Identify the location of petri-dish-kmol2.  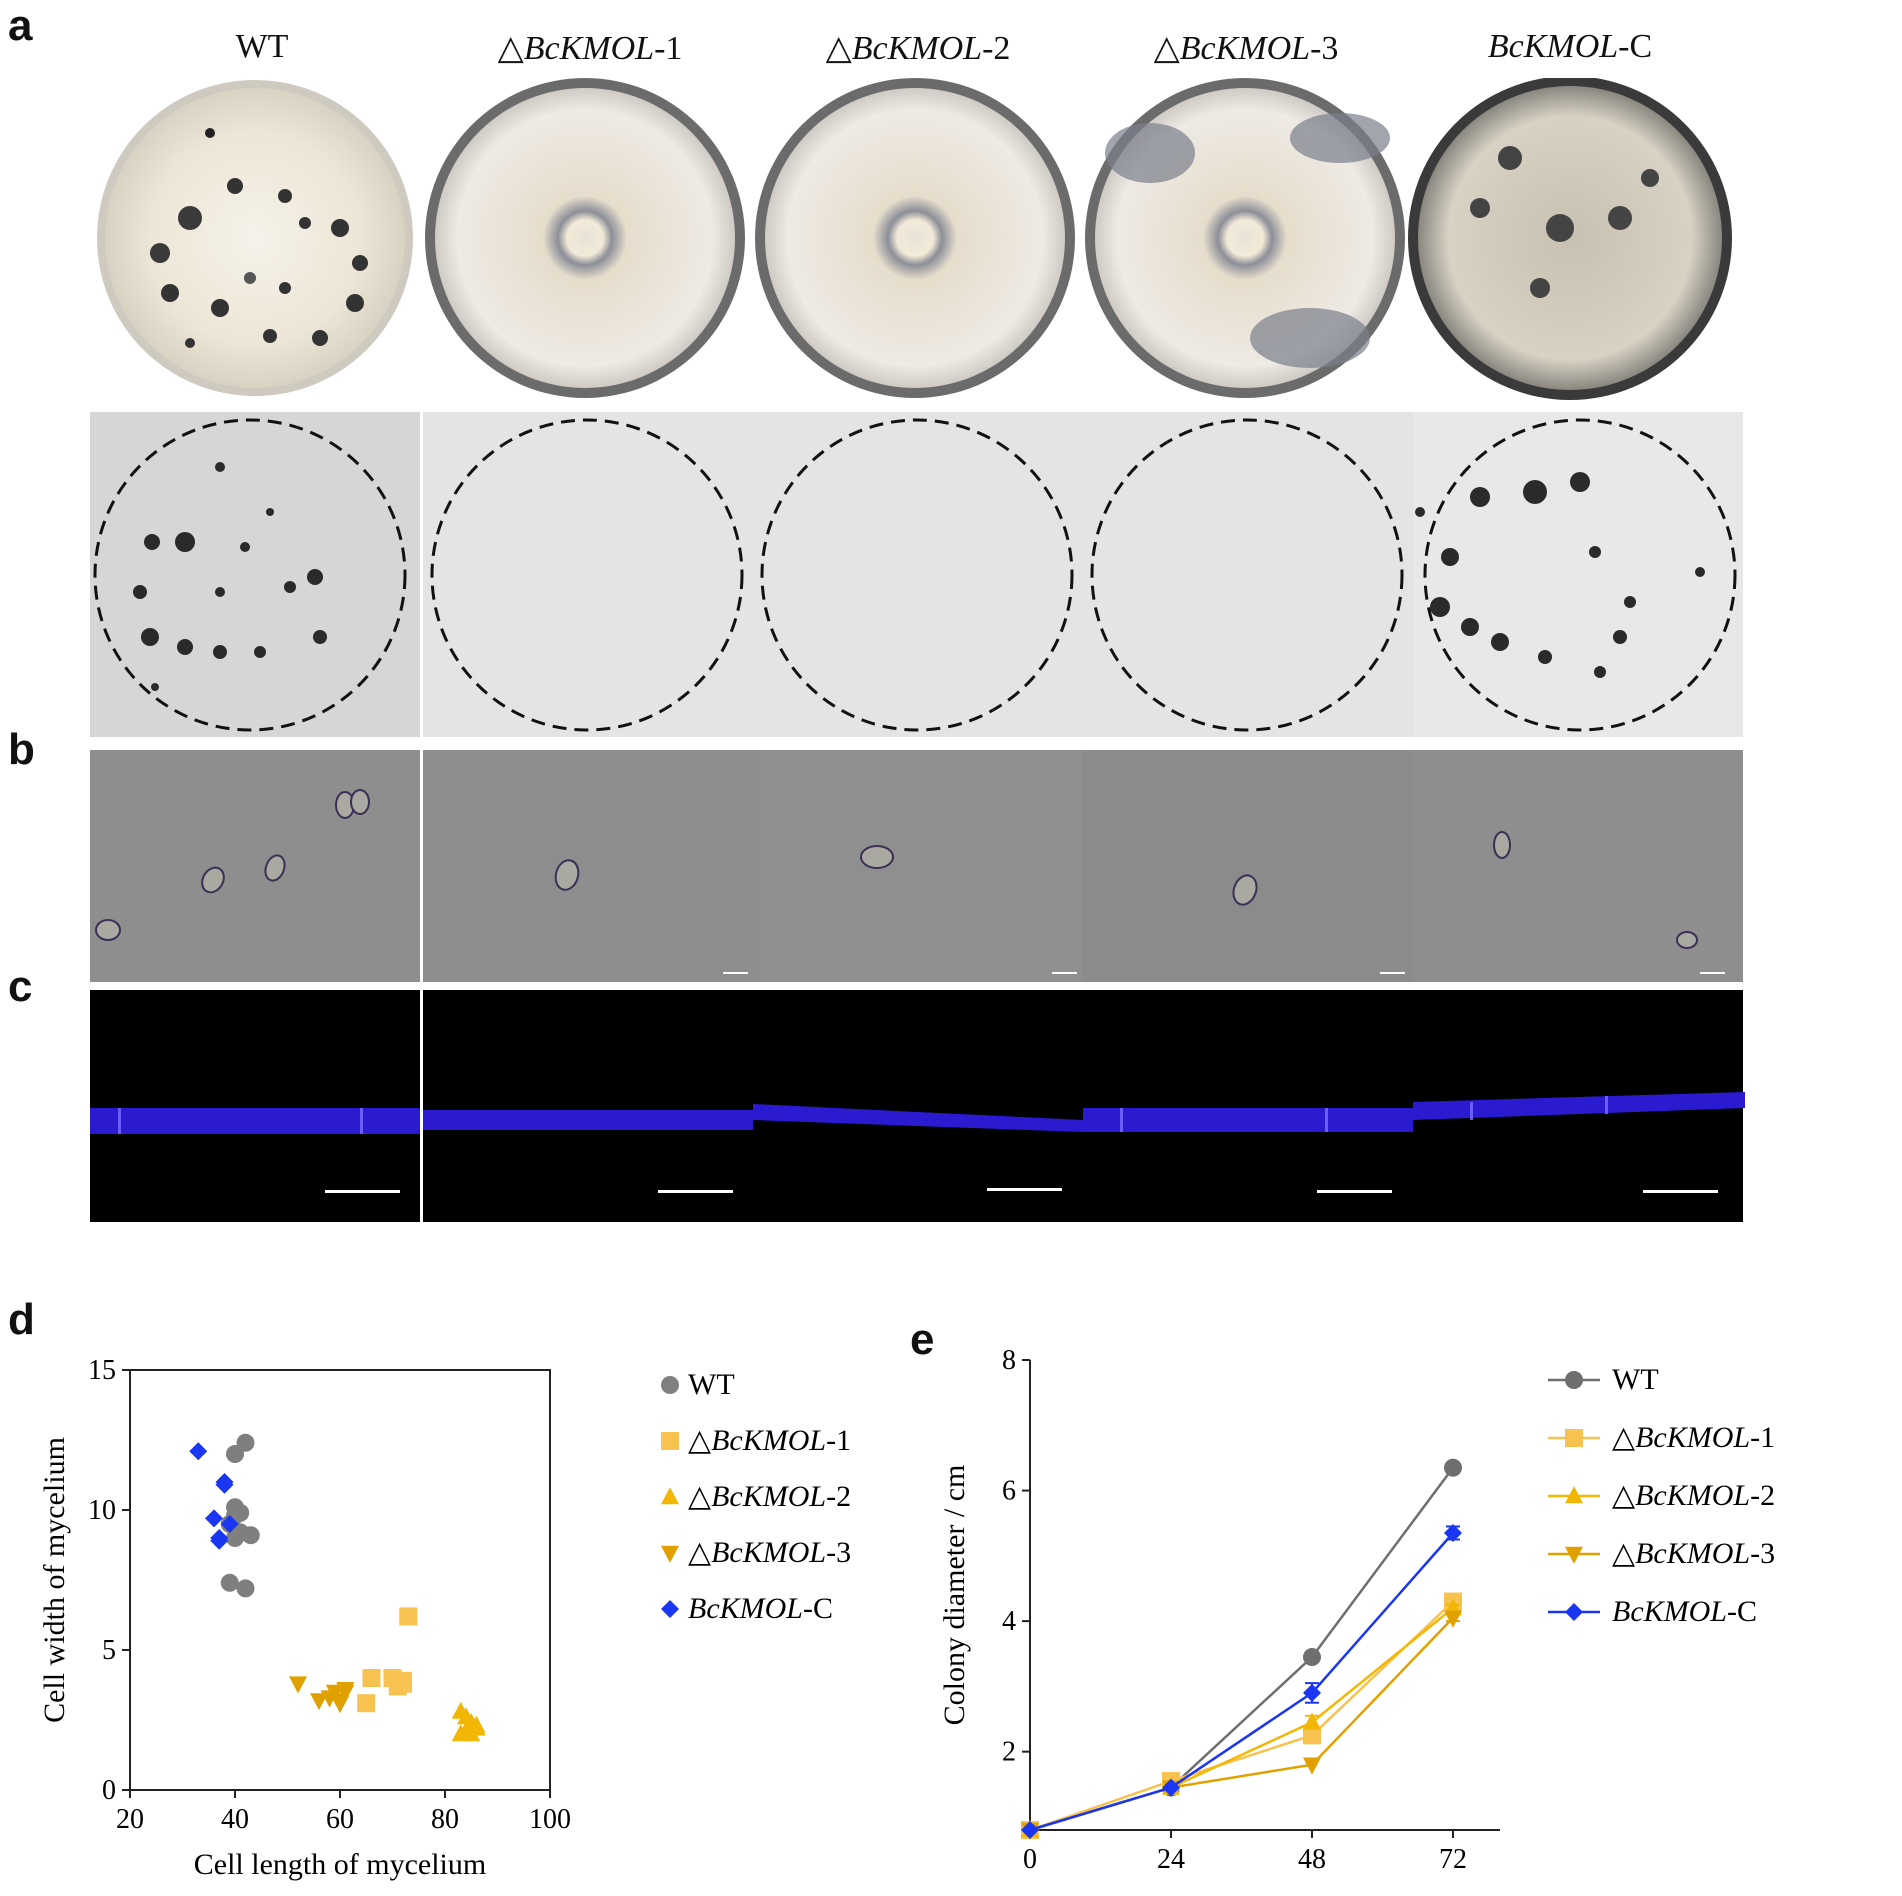
(915, 238).